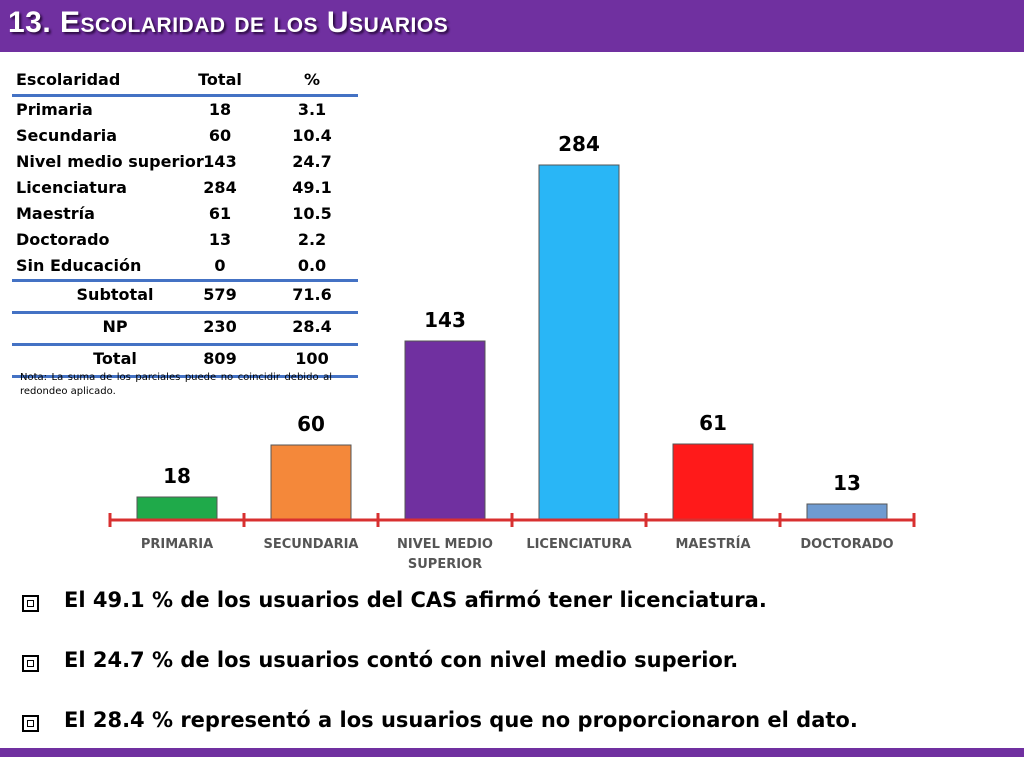  Describe the element at coordinates (185, 330) in the screenshot. I see `np-row: NP 230 28.4` at that location.